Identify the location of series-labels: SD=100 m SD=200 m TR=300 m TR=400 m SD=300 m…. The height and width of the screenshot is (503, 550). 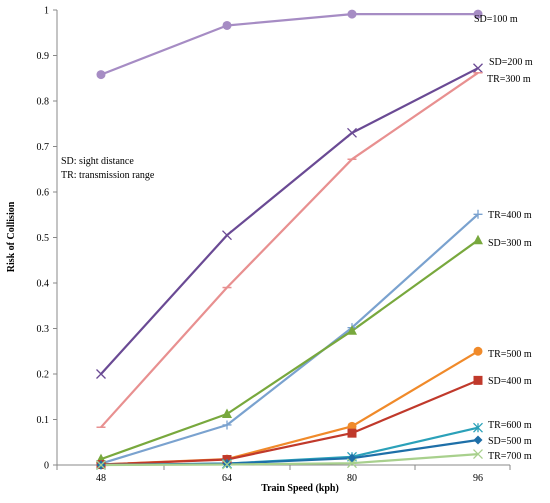
(503, 238).